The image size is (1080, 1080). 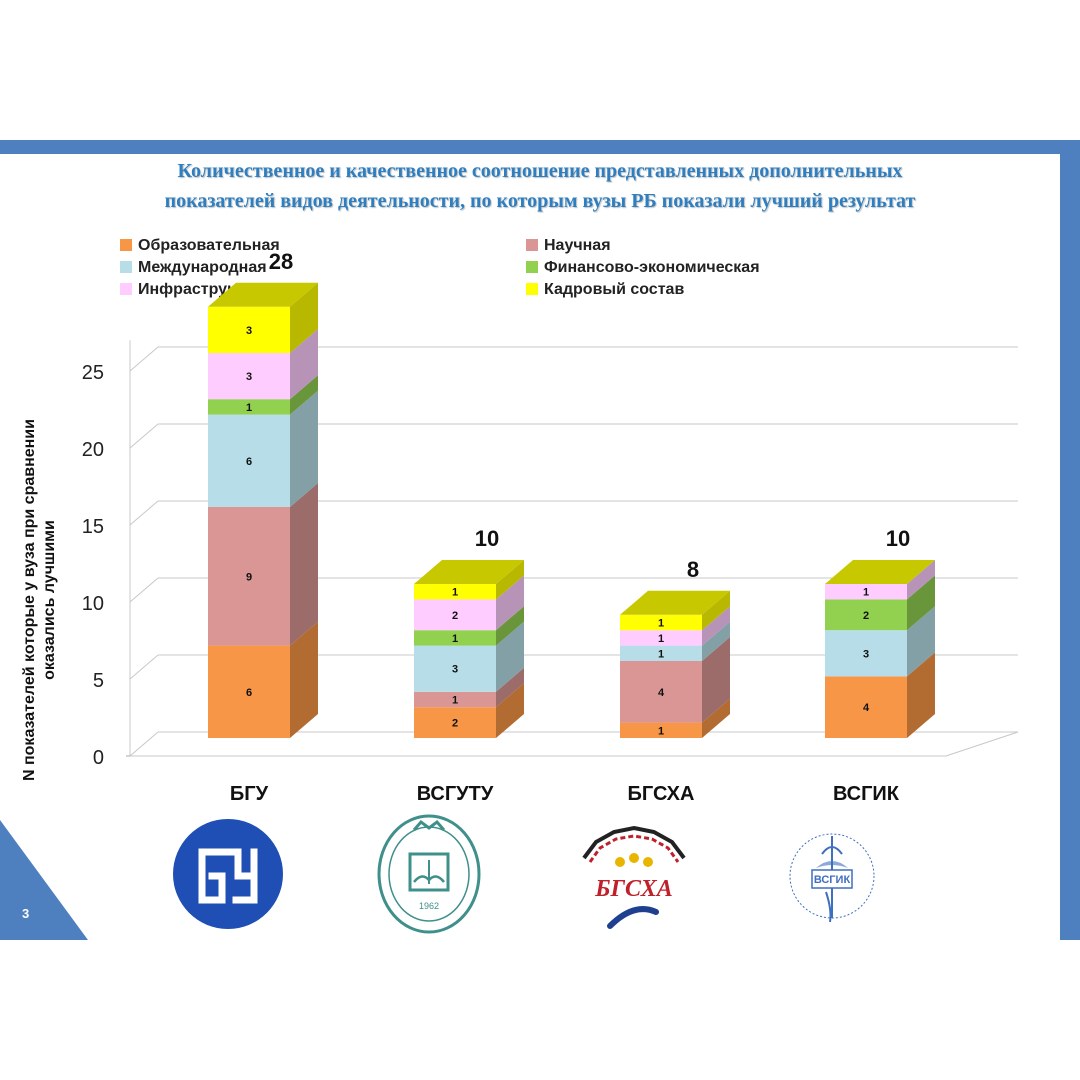 What do you see at coordinates (455, 794) in the screenshot?
I see `x-category-label: ВСГУТУ` at bounding box center [455, 794].